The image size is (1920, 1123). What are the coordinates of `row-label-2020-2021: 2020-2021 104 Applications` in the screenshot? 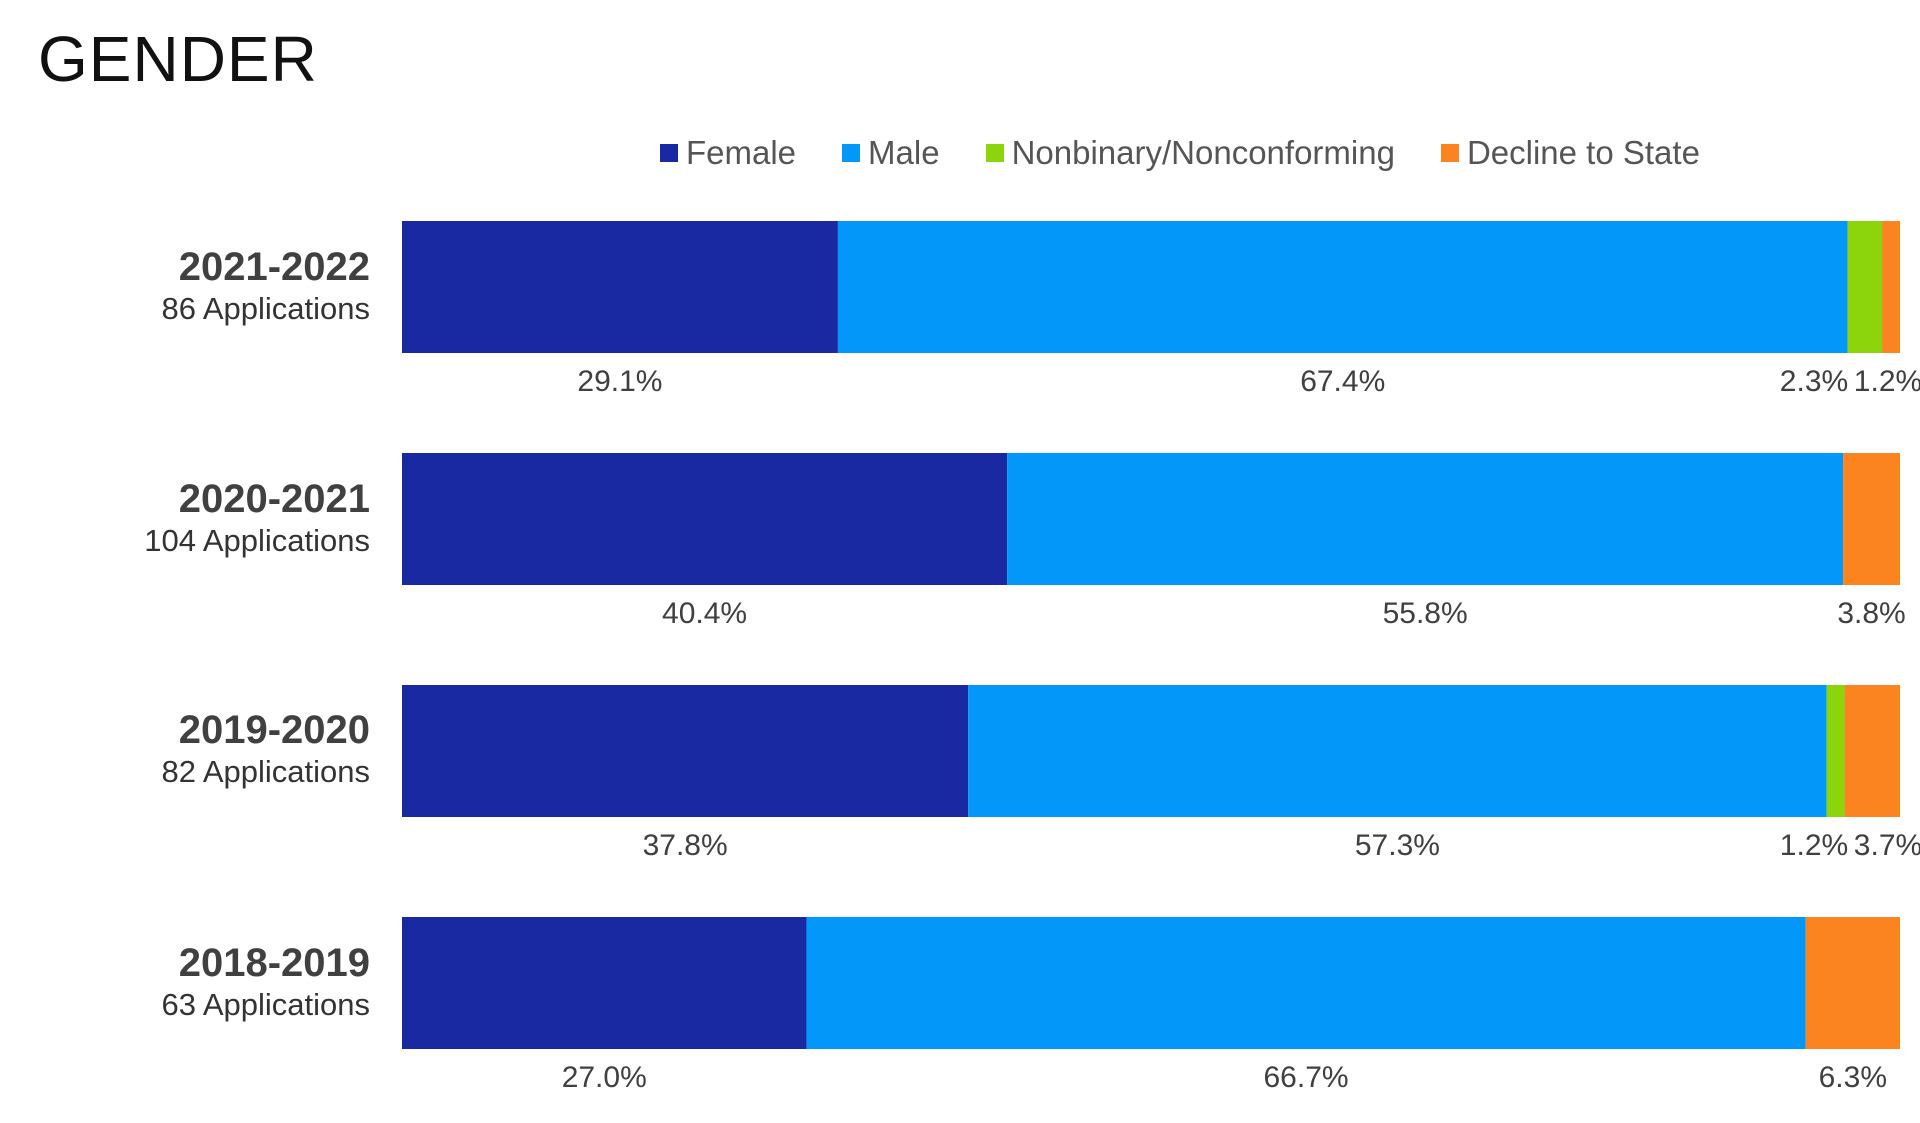 It's located at (257, 518).